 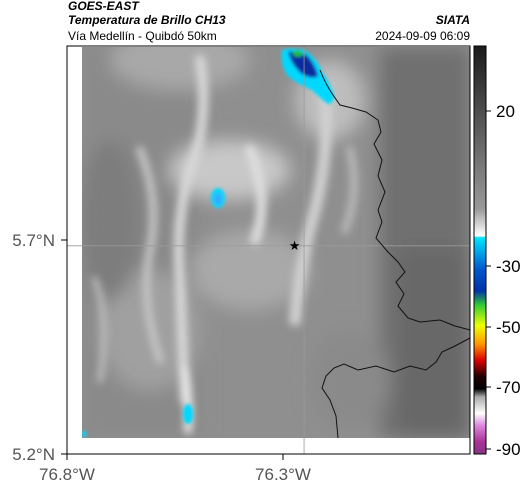 What do you see at coordinates (422, 36) in the screenshot?
I see `datetime-label: 2024-09-09 06:09` at bounding box center [422, 36].